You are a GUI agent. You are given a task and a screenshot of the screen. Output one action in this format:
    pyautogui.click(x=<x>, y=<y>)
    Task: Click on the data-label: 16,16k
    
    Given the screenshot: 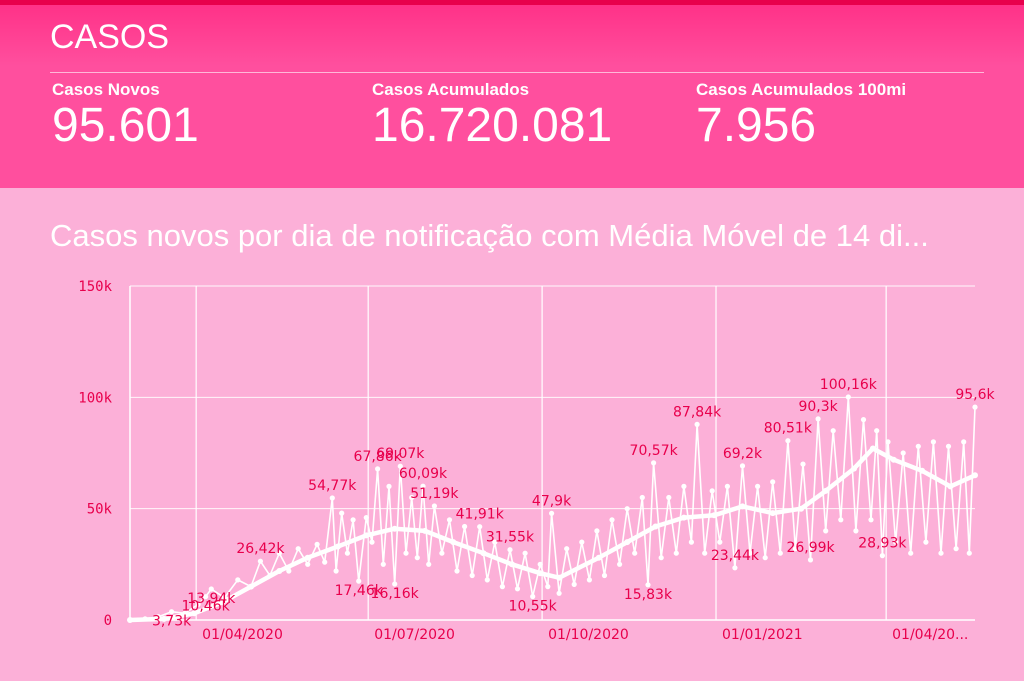 What is the action you would take?
    pyautogui.click(x=395, y=594)
    